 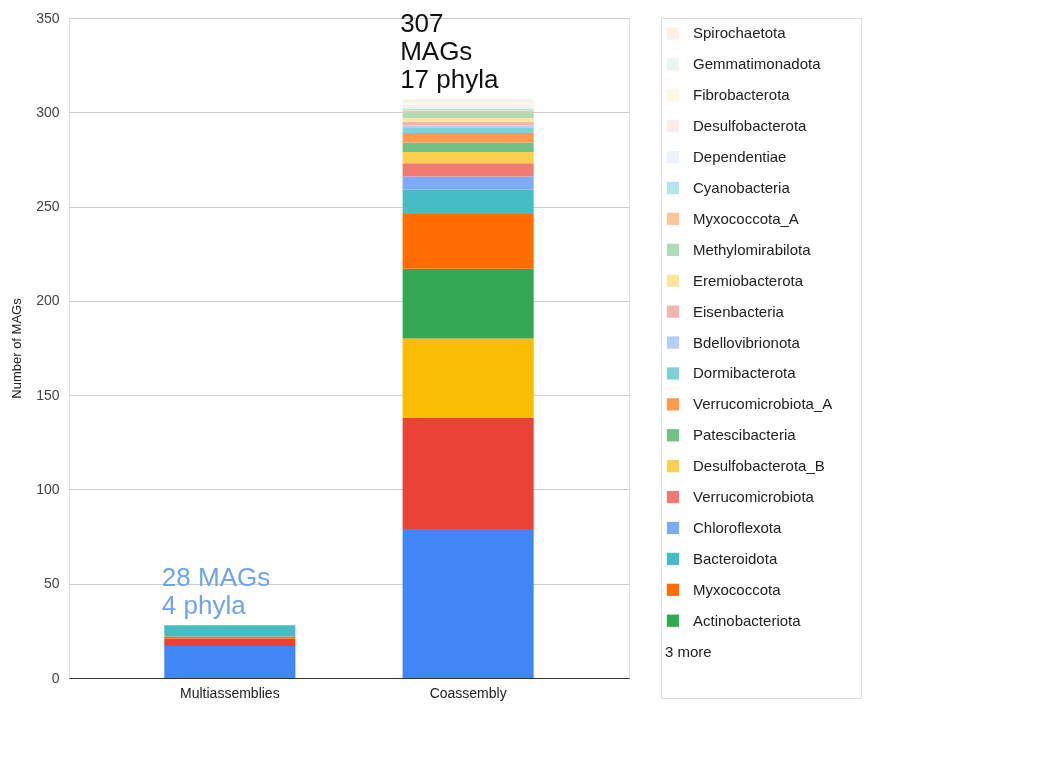 What do you see at coordinates (745, 373) in the screenshot?
I see `legend-label: Dormibacterota` at bounding box center [745, 373].